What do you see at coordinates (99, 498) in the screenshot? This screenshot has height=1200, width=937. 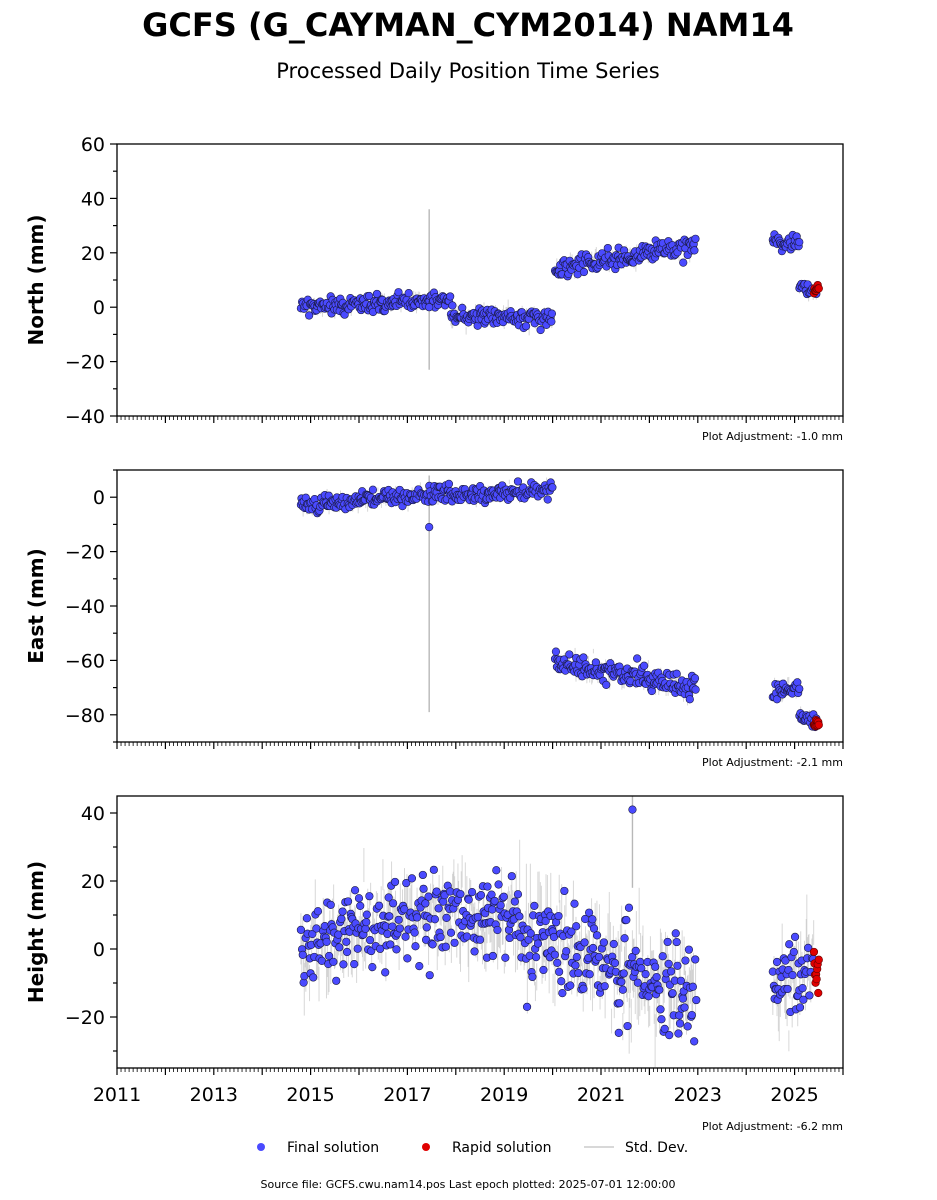 I see `y-tick-label: 0` at bounding box center [99, 498].